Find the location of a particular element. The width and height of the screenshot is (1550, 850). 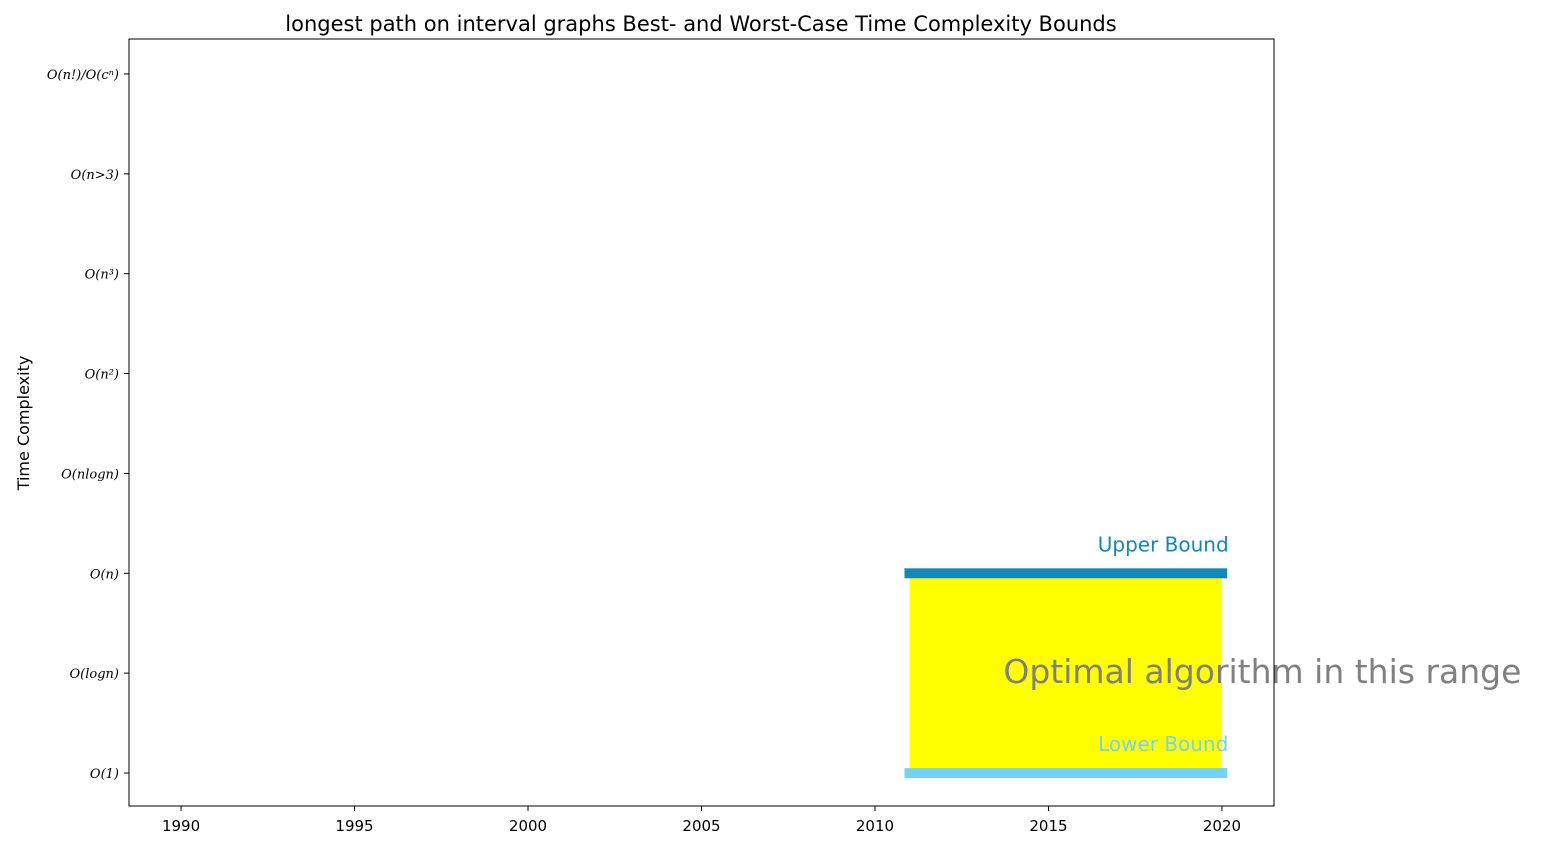

y-tick-label: O(1) is located at coordinates (104, 774).